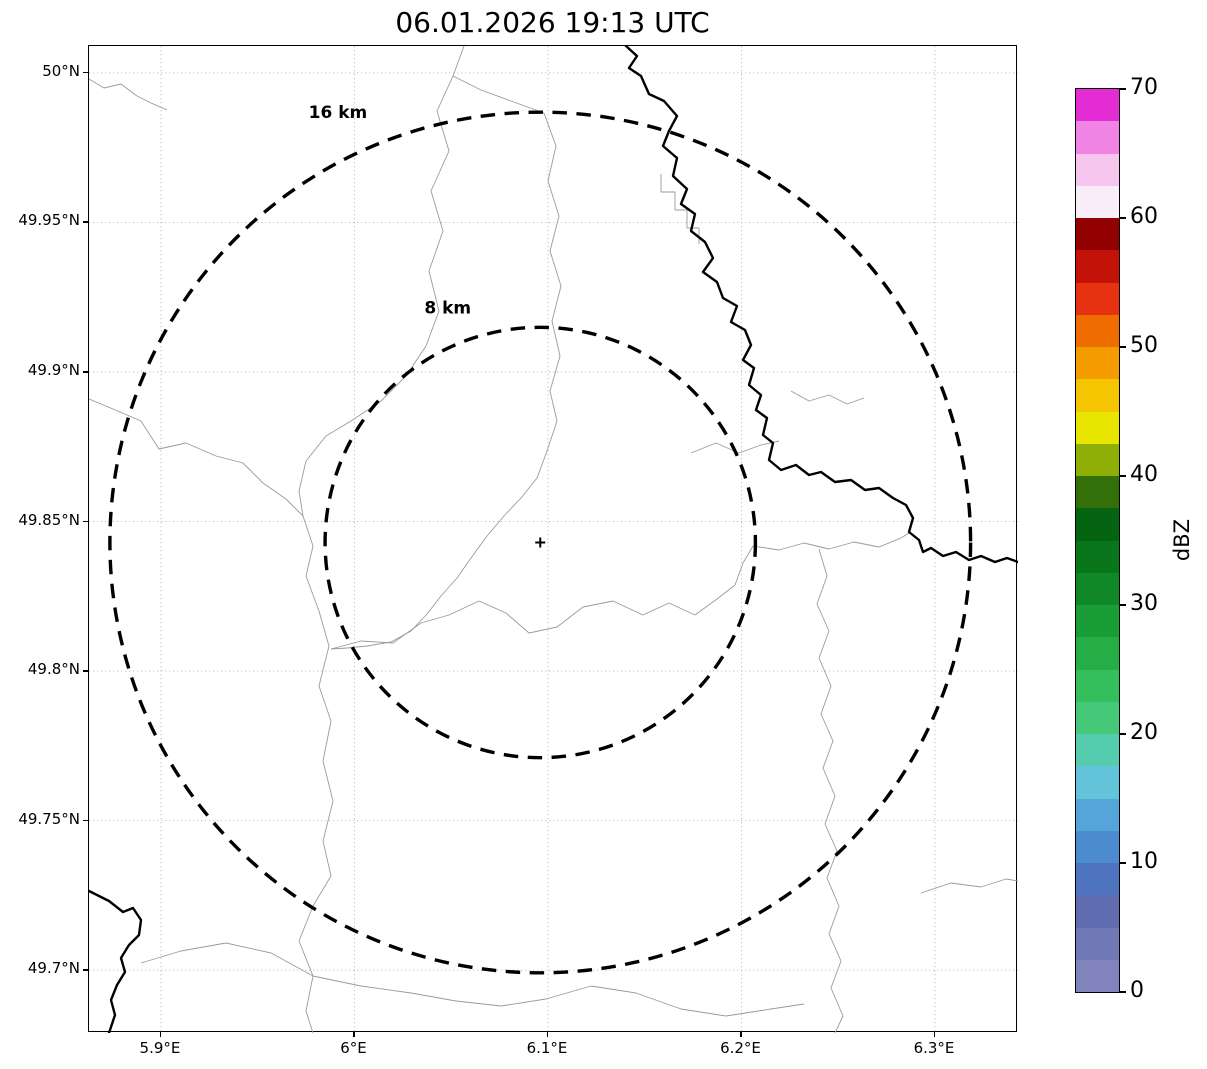 The height and width of the screenshot is (1069, 1207). What do you see at coordinates (1144, 216) in the screenshot?
I see `colorbar-tick-label: 60` at bounding box center [1144, 216].